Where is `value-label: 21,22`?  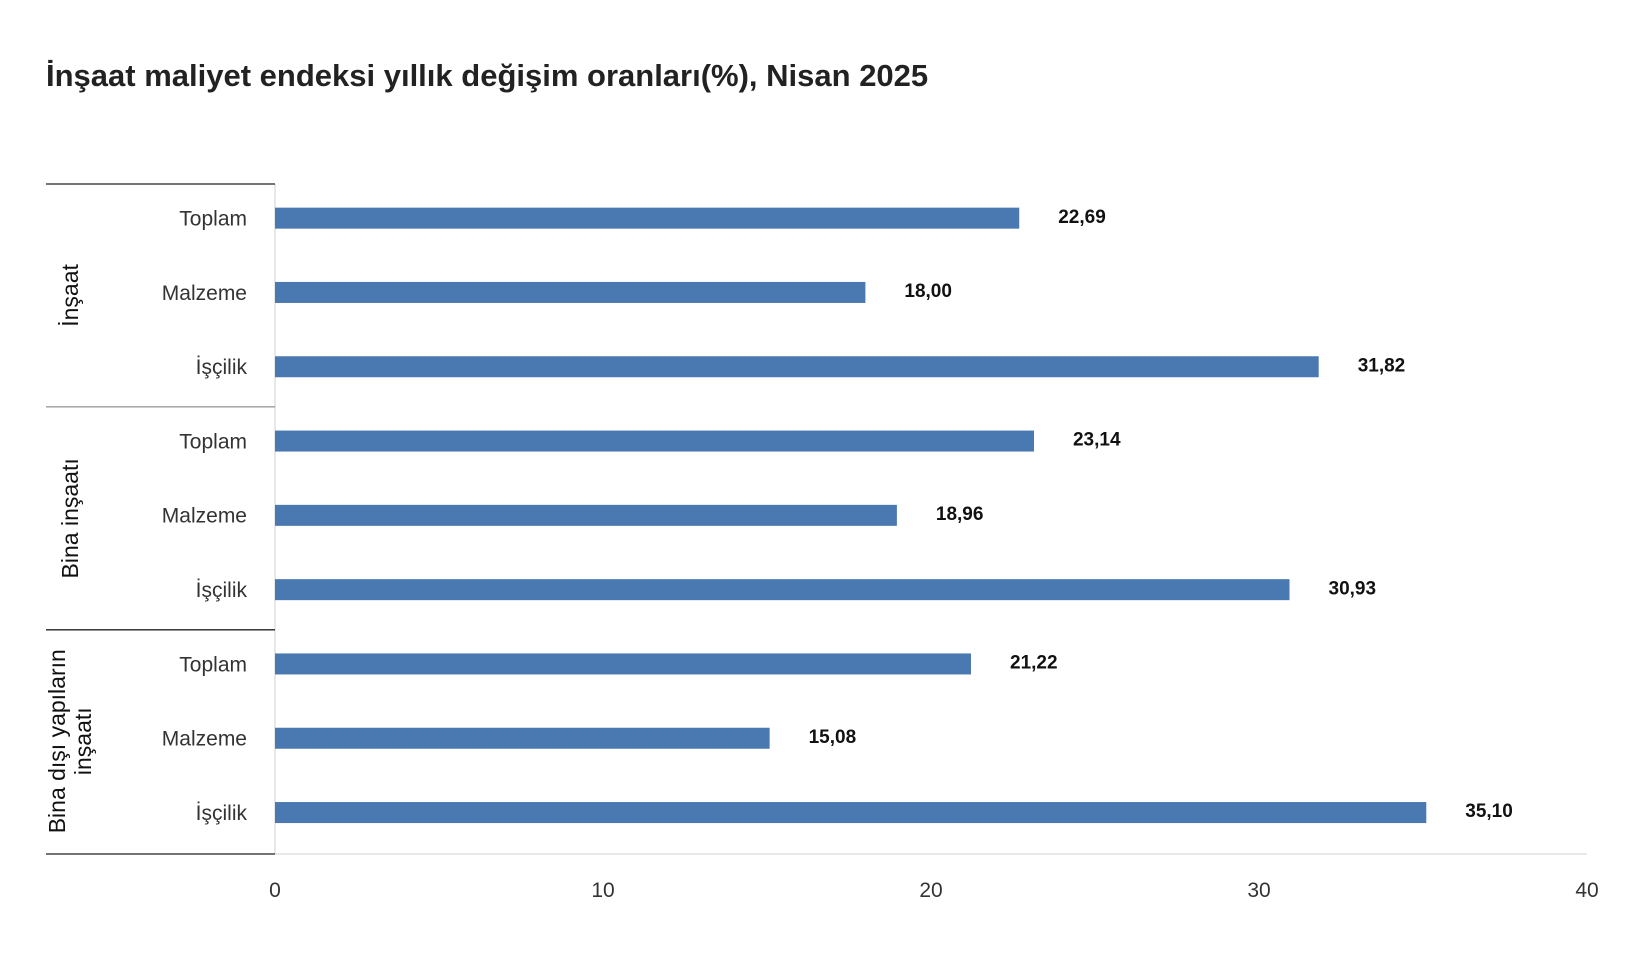 value-label: 21,22 is located at coordinates (1034, 663).